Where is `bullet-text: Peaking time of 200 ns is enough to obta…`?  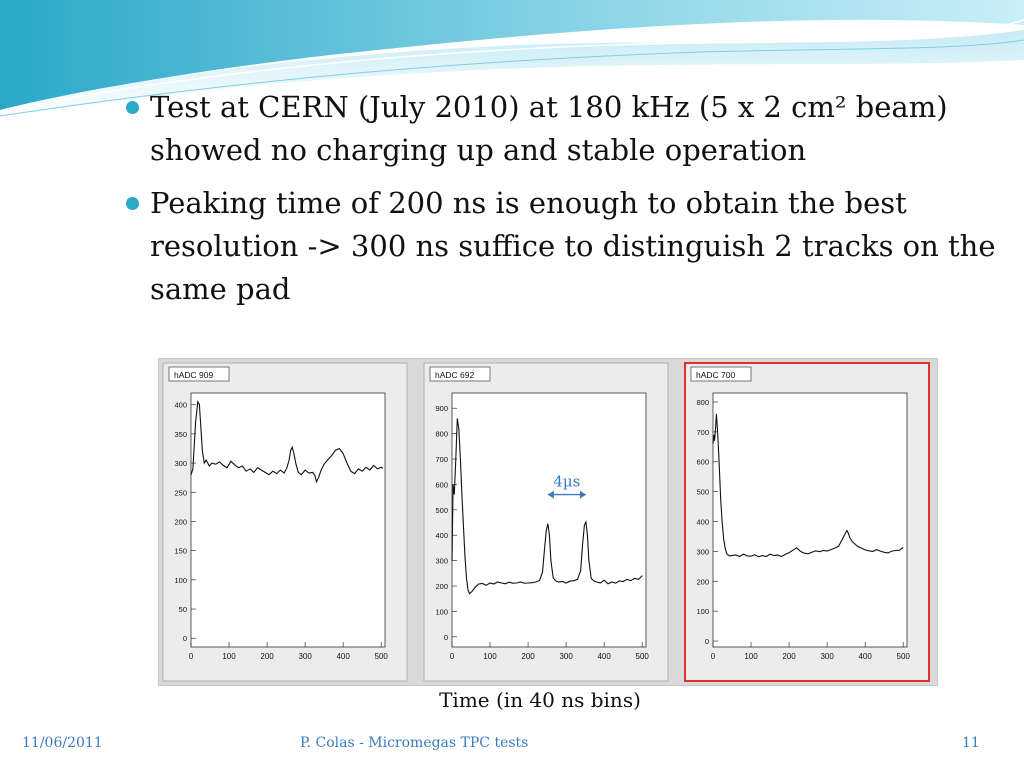 bullet-text: Peaking time of 200 ns is enough to obta… is located at coordinates (573, 246).